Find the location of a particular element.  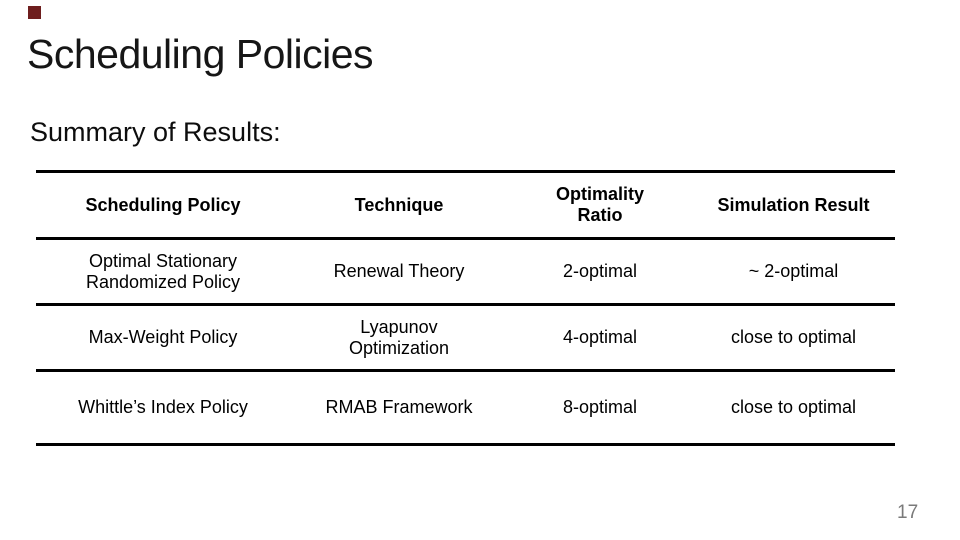

column-header-optimality-ratio: Optimality Ratio is located at coordinates (599, 204).